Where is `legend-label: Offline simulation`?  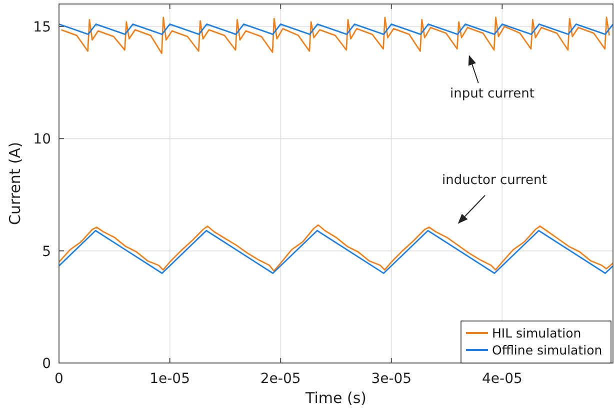 legend-label: Offline simulation is located at coordinates (547, 350).